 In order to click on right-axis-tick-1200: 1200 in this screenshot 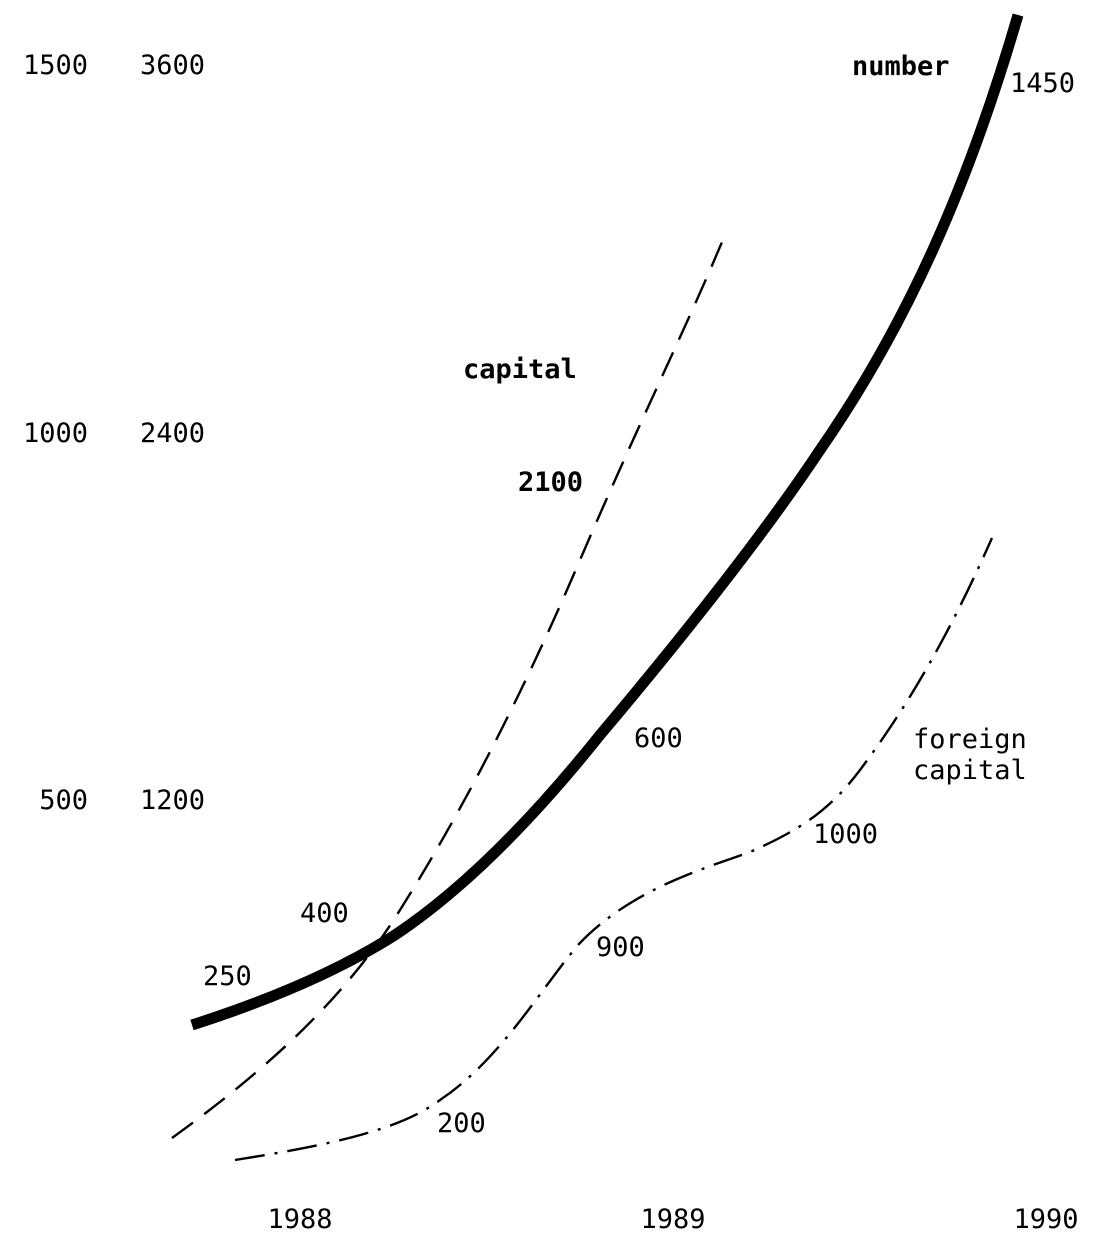, I will do `click(172, 800)`.